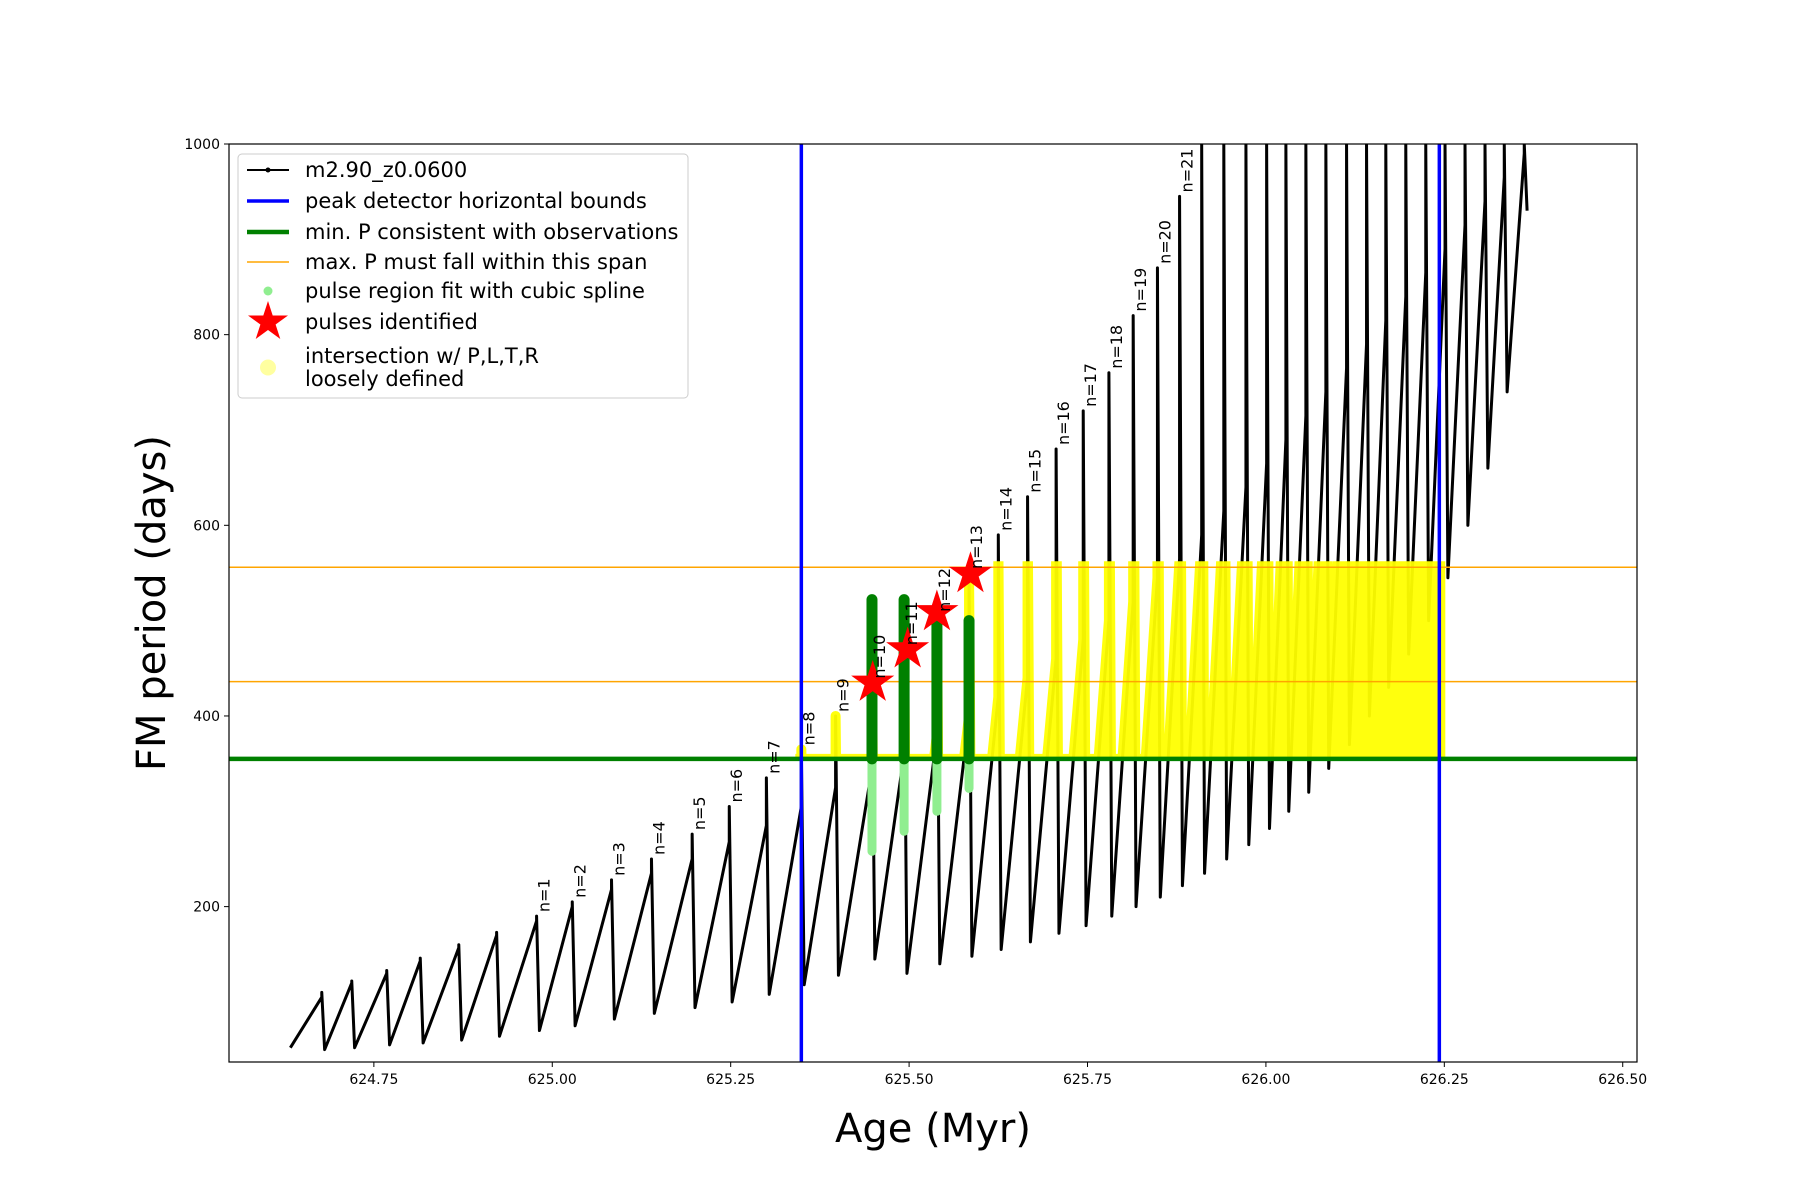 Image resolution: width=1800 pixels, height=1200 pixels. Describe the element at coordinates (373, 1080) in the screenshot. I see `x-tick-label: 624.75` at that location.